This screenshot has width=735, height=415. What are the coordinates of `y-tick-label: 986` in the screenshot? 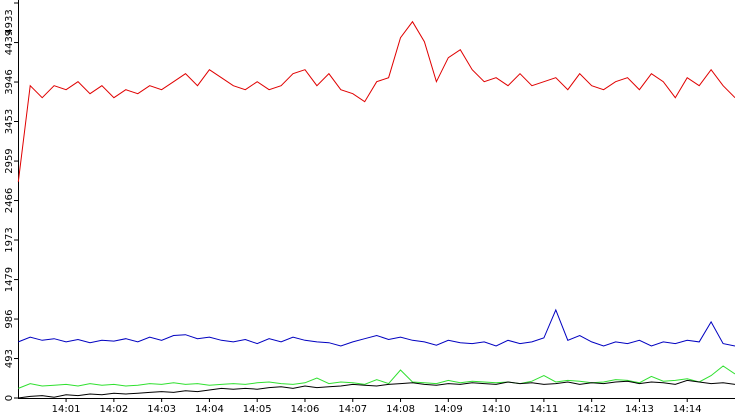 It's located at (9, 319).